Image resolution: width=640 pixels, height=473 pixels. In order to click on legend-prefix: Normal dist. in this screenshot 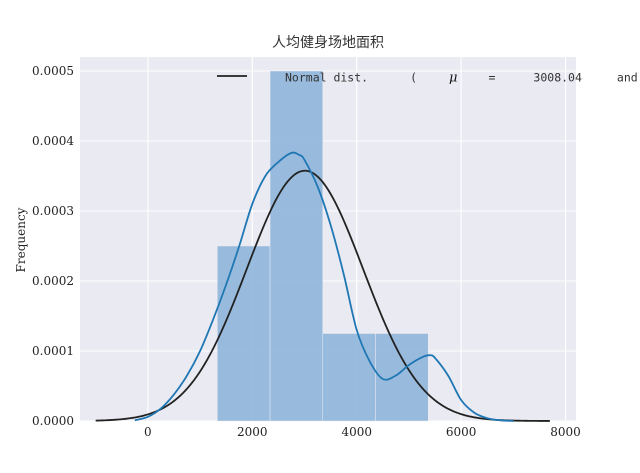, I will do `click(326, 78)`.